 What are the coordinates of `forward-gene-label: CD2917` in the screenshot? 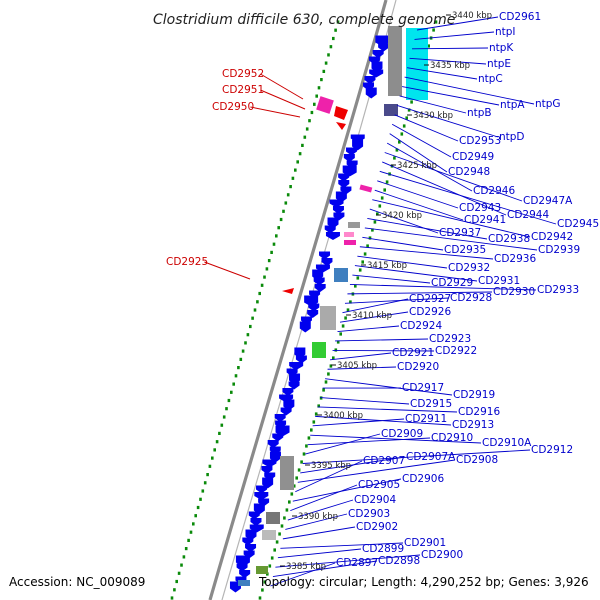 It's located at (423, 388).